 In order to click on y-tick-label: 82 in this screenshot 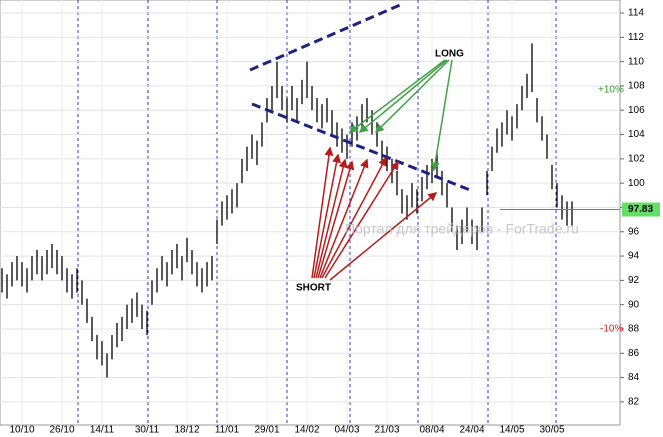, I will do `click(634, 402)`.